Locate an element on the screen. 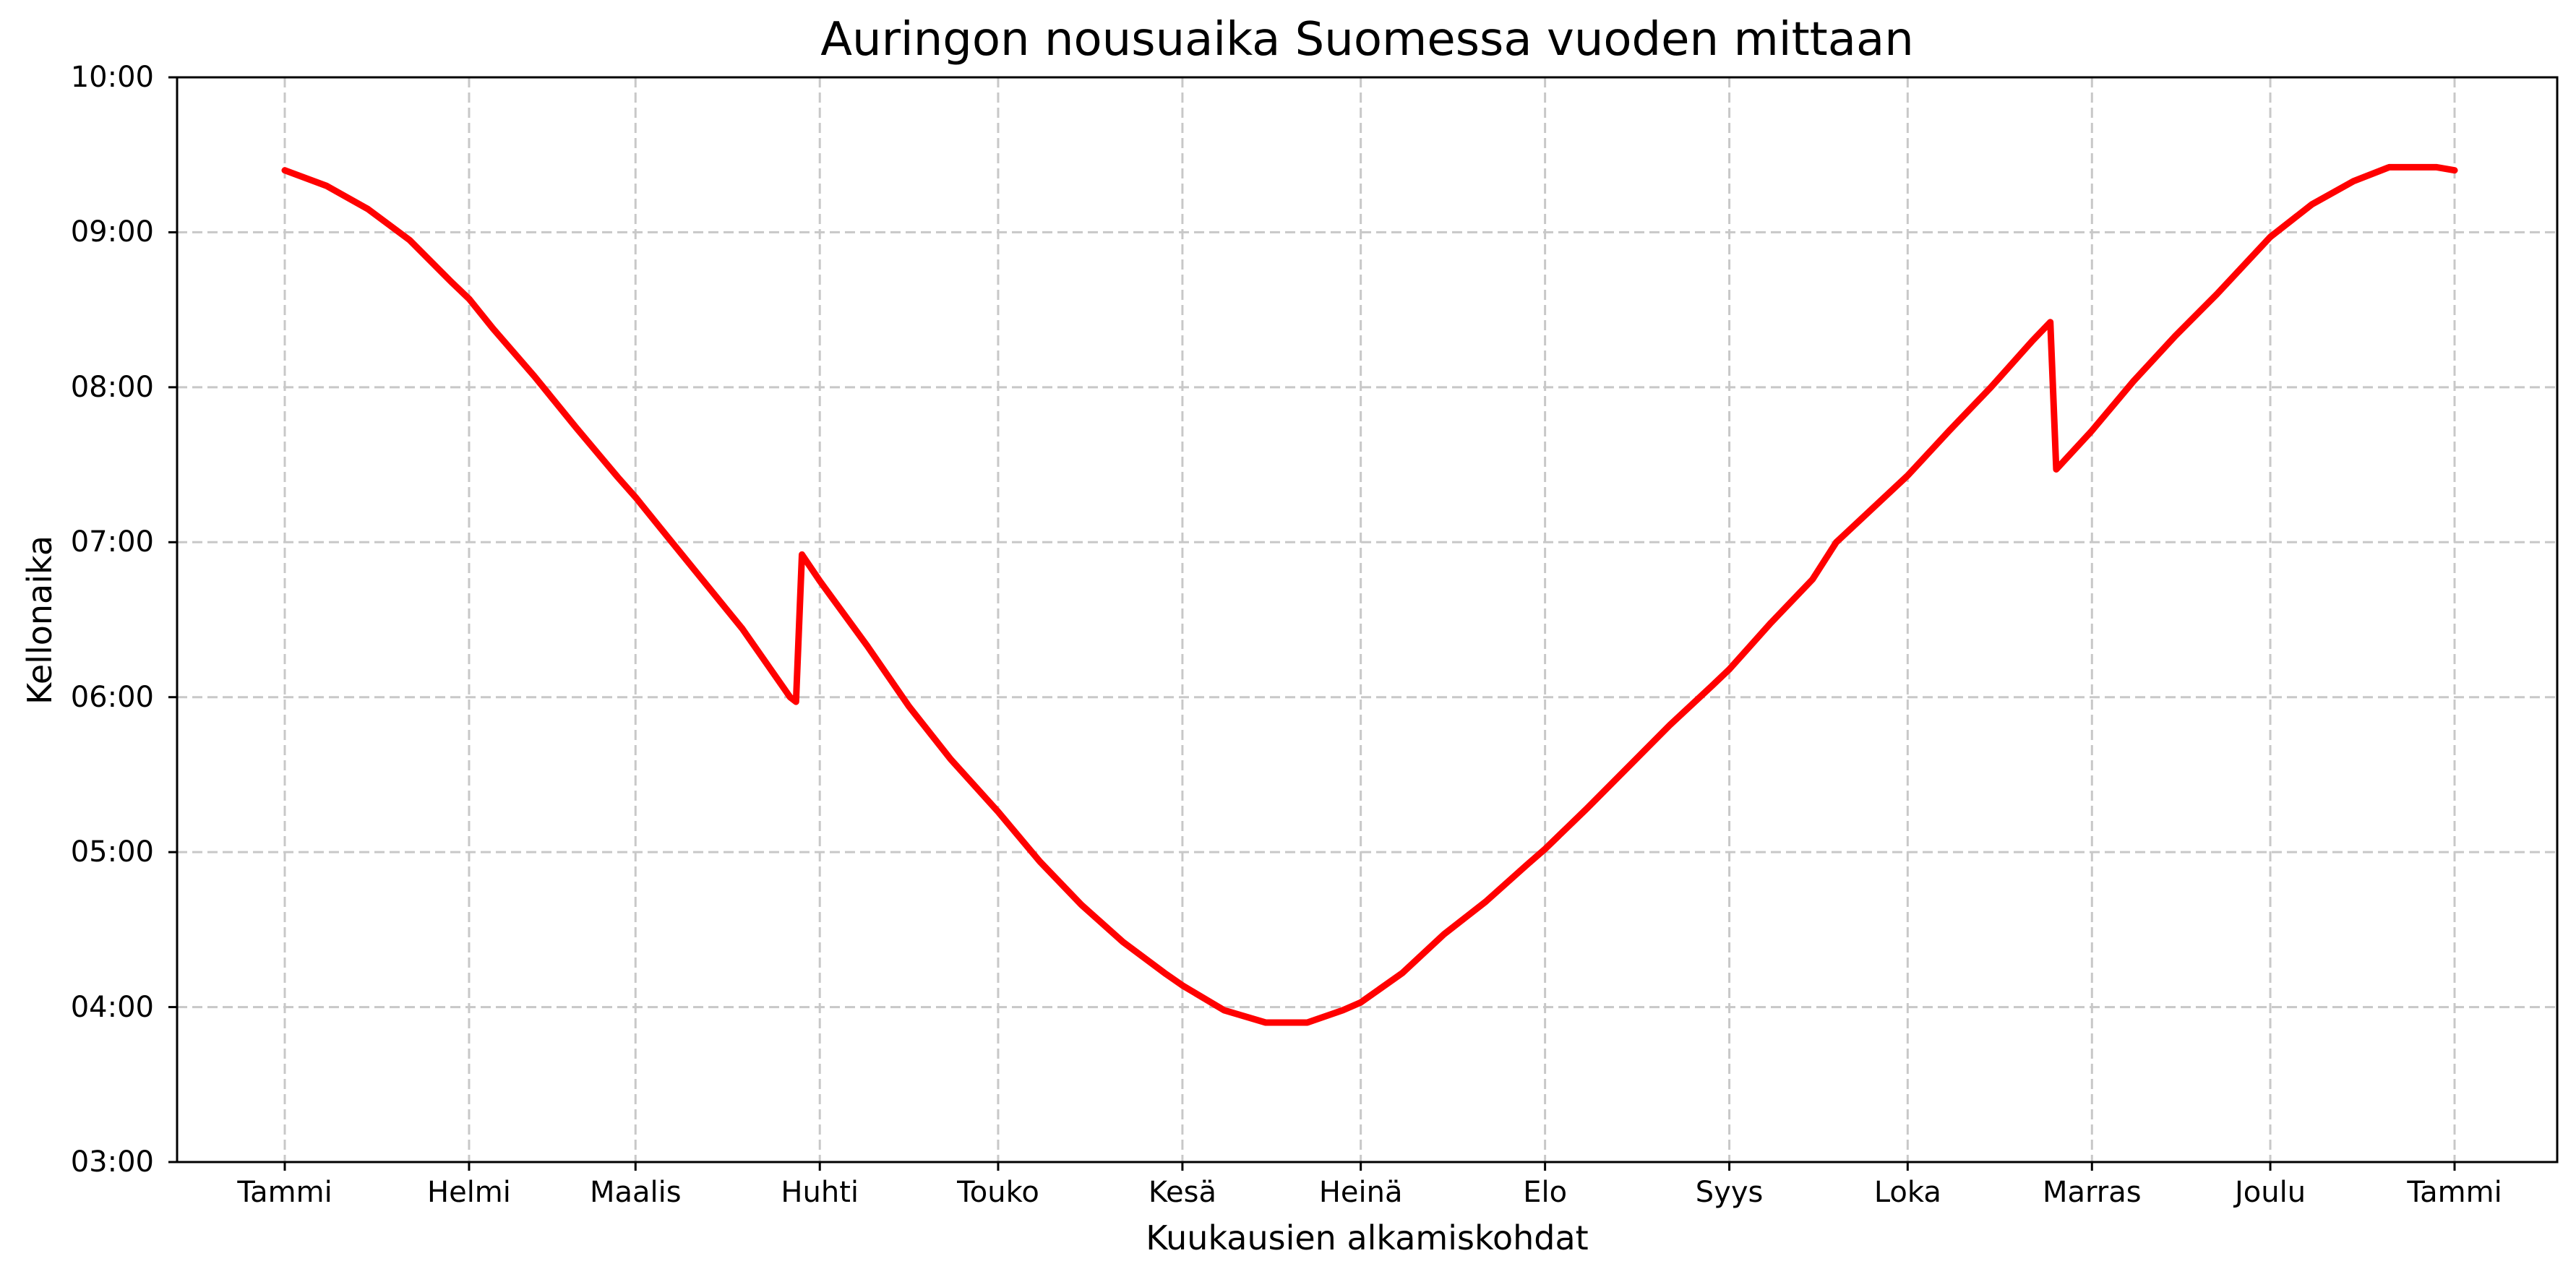  y-axis-label: Kellonaika is located at coordinates (40, 620).